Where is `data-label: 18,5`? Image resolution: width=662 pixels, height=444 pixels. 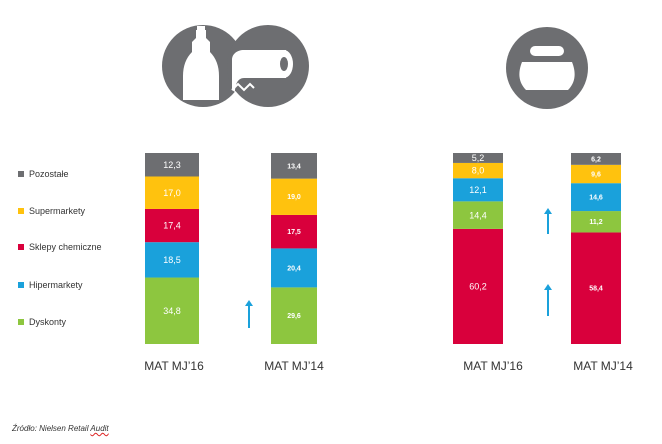
data-label: 18,5 is located at coordinates (172, 260).